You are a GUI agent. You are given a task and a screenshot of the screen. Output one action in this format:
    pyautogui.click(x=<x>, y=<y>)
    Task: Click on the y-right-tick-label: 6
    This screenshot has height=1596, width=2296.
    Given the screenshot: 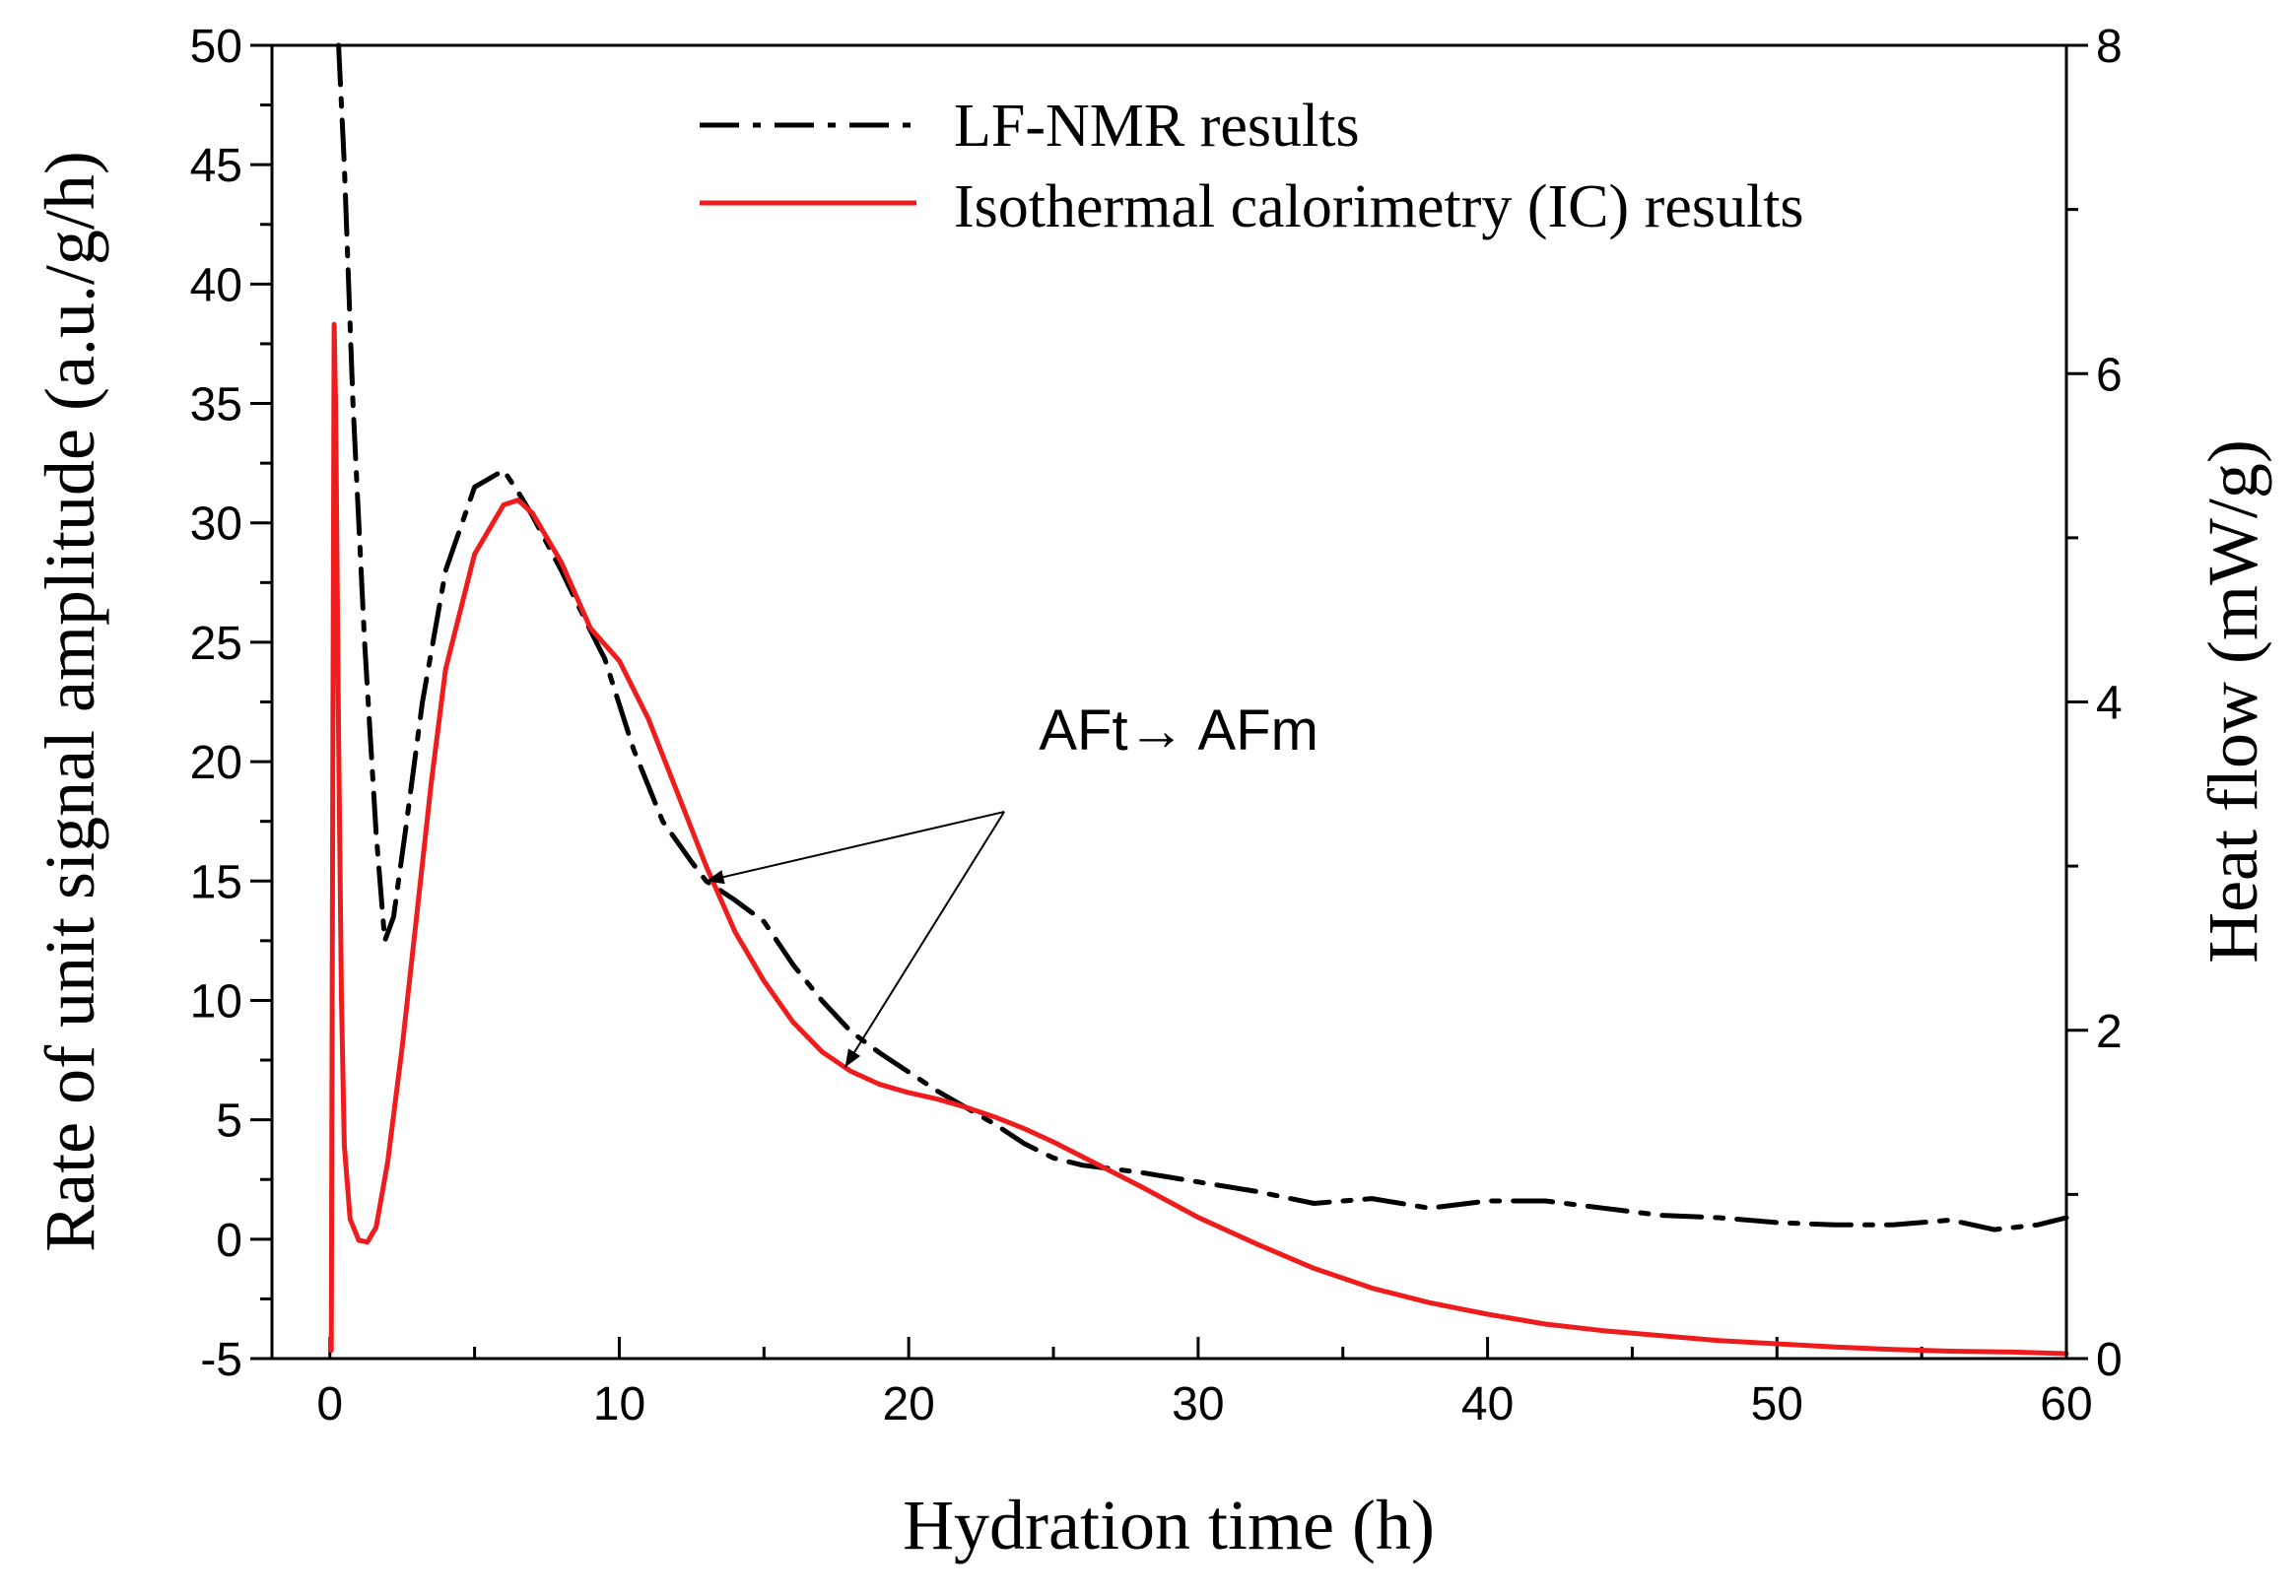 What is the action you would take?
    pyautogui.click(x=2109, y=375)
    